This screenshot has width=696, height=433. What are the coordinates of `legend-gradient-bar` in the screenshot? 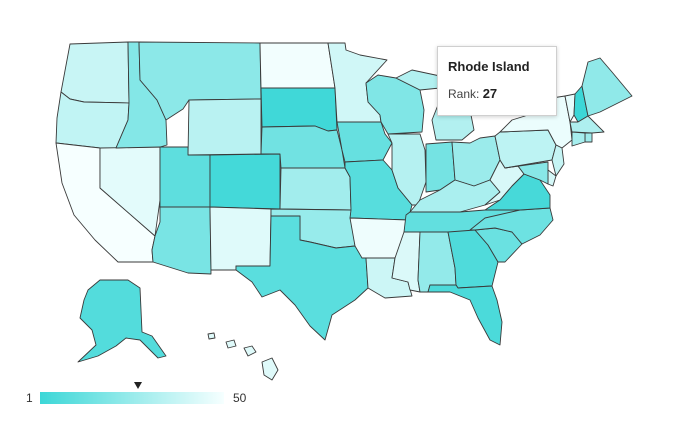 It's located at (132, 398).